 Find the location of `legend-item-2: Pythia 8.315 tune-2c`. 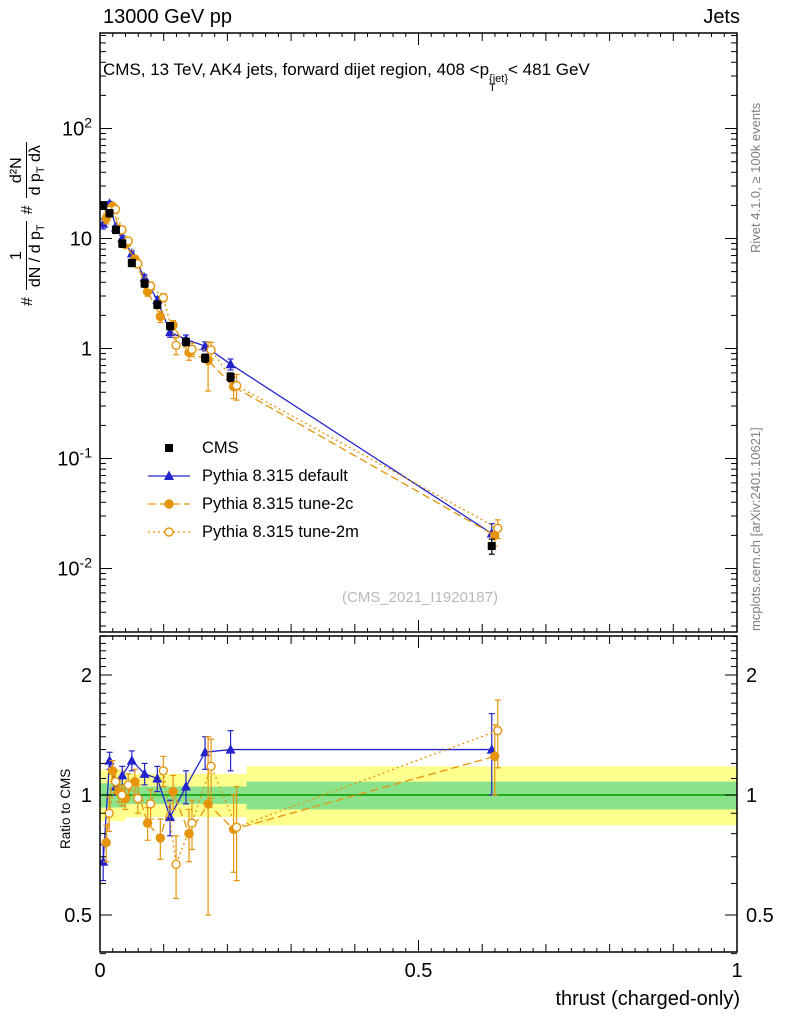

legend-item-2: Pythia 8.315 tune-2c is located at coordinates (252, 504).